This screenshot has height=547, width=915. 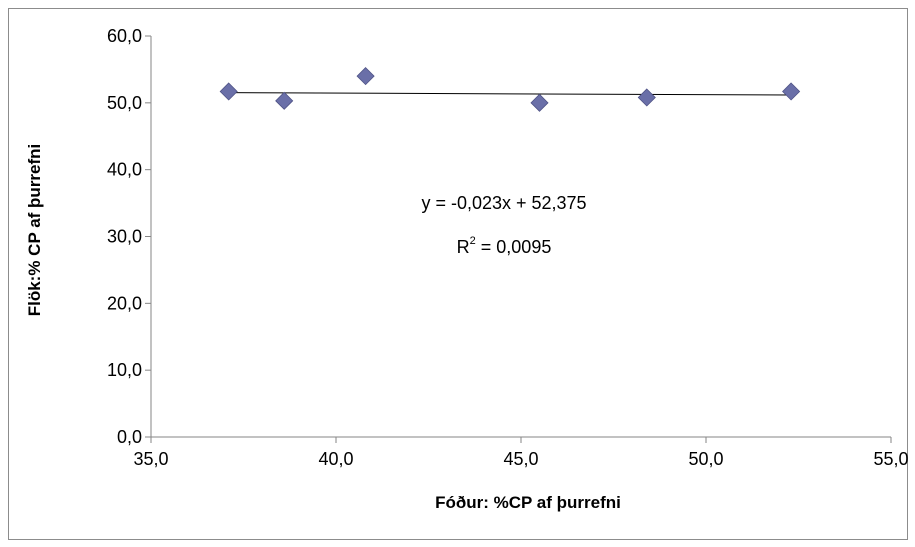 What do you see at coordinates (520, 459) in the screenshot?
I see `x-tick-label: 45,0` at bounding box center [520, 459].